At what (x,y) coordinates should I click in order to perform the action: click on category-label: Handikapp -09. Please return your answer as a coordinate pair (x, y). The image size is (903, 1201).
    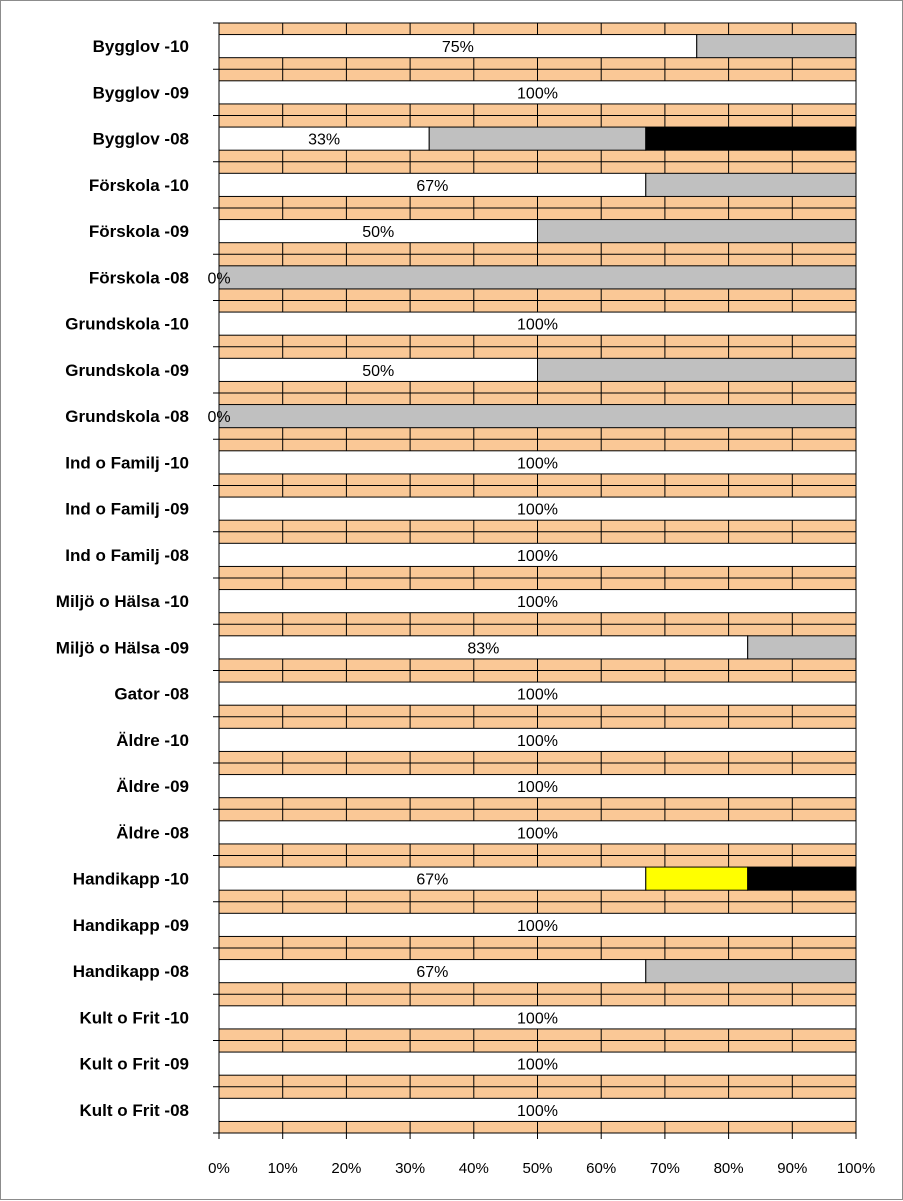
    Looking at the image, I should click on (131, 925).